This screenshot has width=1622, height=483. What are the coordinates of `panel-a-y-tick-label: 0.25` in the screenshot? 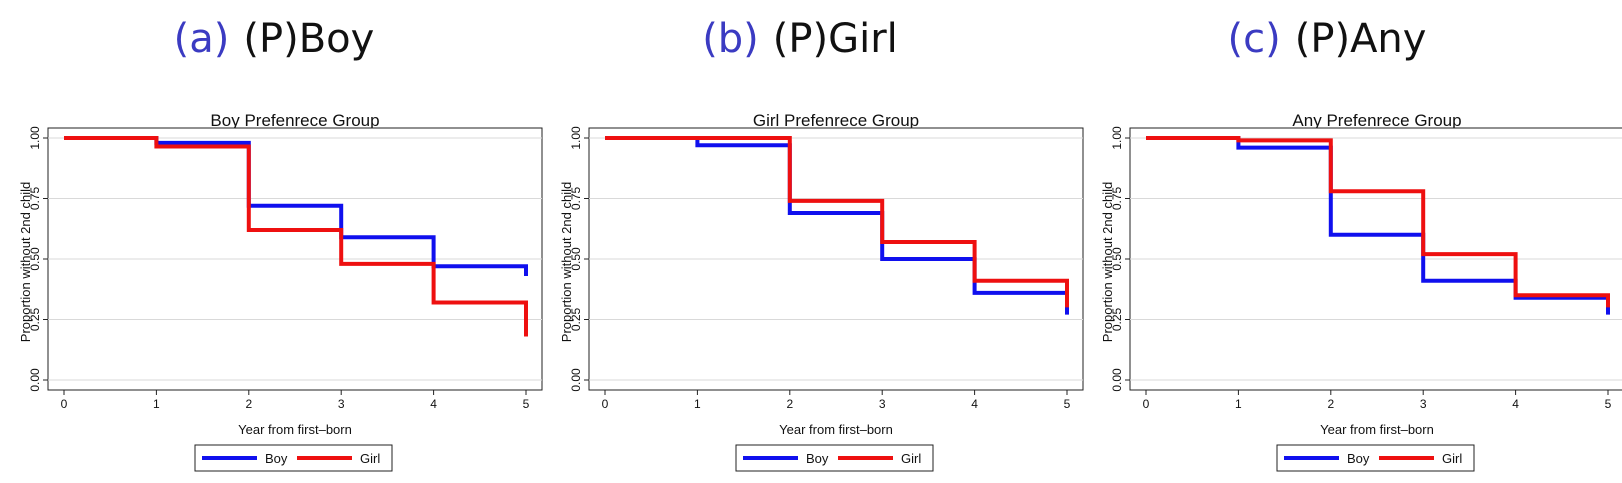 It's located at (35, 319).